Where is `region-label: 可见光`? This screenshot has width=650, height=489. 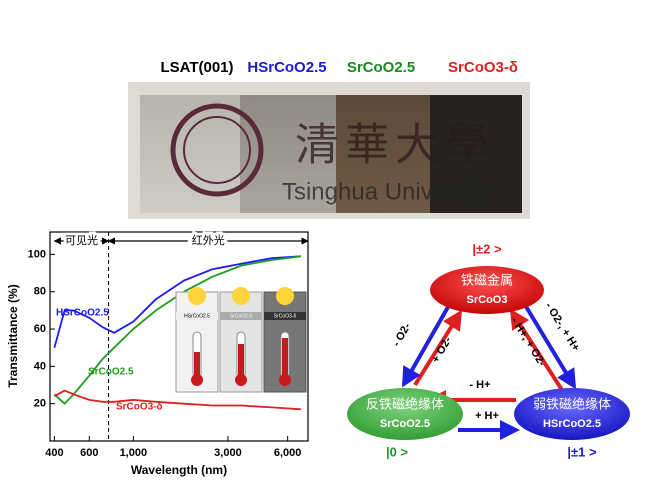 region-label: 可见光 is located at coordinates (81, 240).